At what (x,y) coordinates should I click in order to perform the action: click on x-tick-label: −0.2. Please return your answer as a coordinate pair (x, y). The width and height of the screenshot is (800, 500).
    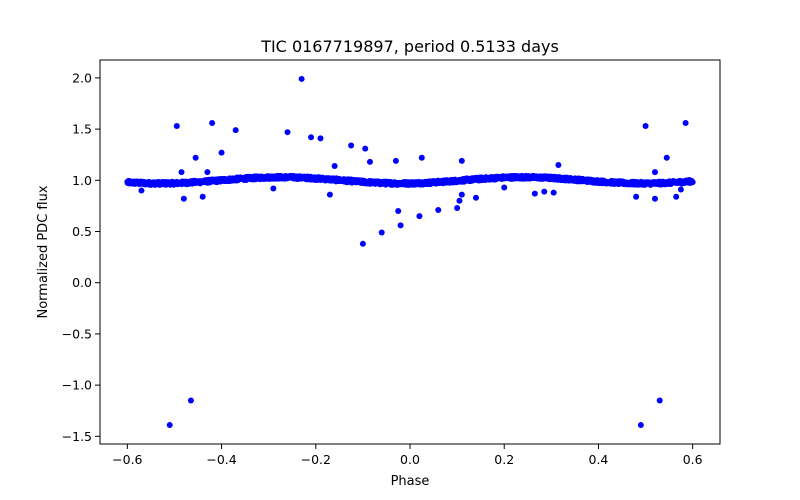
    Looking at the image, I should click on (316, 459).